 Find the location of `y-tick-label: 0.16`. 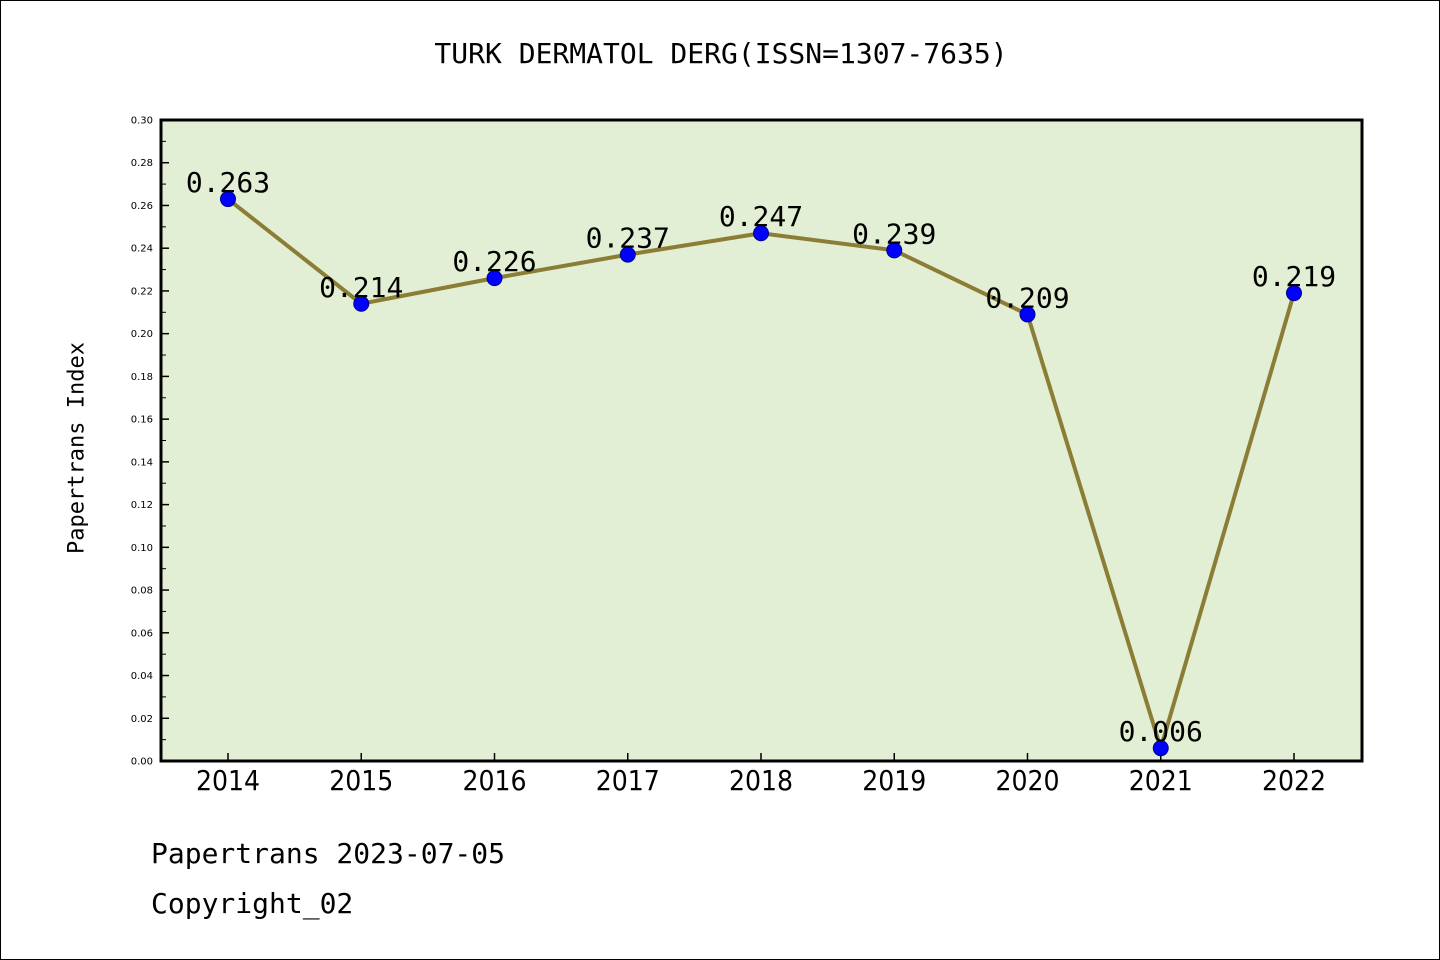

y-tick-label: 0.16 is located at coordinates (142, 420).